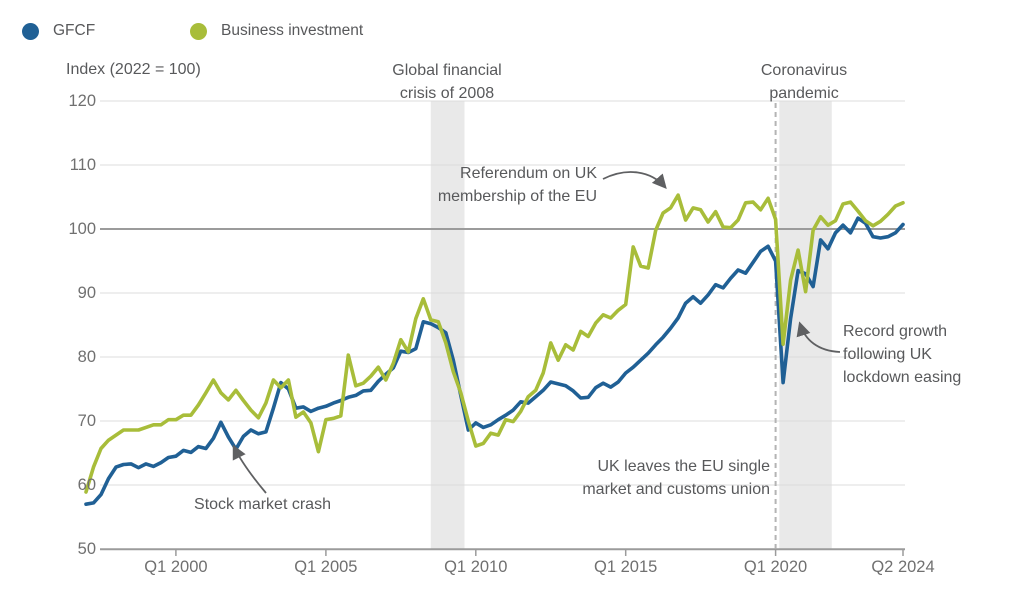 Image resolution: width=1024 pixels, height=594 pixels. Describe the element at coordinates (249, 469) in the screenshot. I see `stock-market-crash-arrow` at that location.